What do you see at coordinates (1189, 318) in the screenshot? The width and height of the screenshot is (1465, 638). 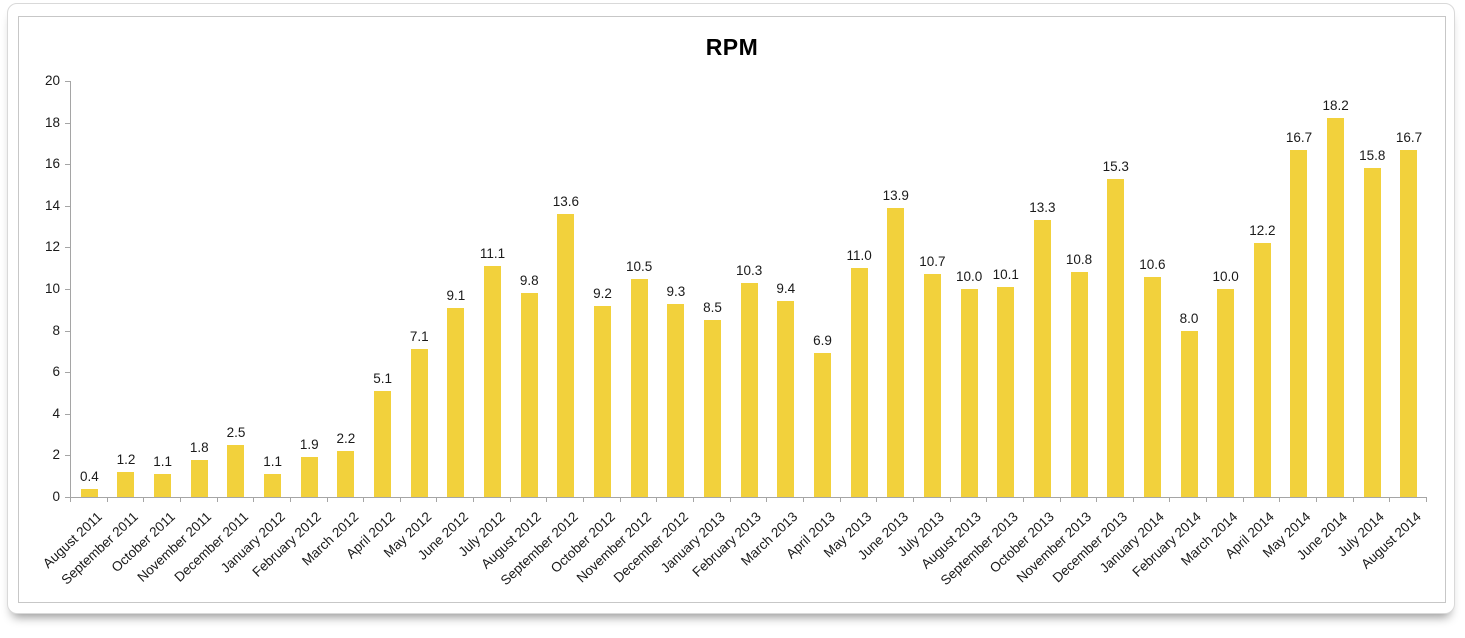 I see `value-label: 8.0` at bounding box center [1189, 318].